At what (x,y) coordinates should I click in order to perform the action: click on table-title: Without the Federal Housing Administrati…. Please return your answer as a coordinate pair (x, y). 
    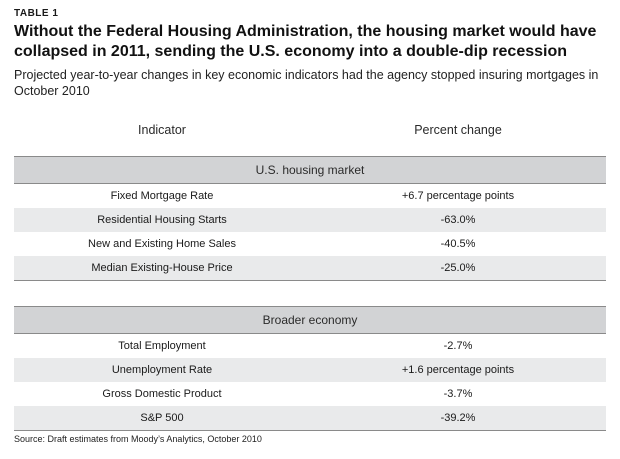
    Looking at the image, I should click on (305, 41).